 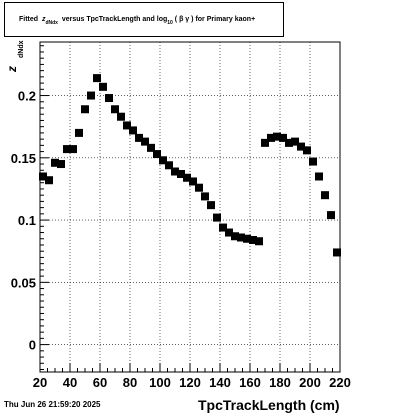 What do you see at coordinates (30, 208) in the screenshot?
I see `y-axis: 0 0.05 0.1 0.15 0.2` at bounding box center [30, 208].